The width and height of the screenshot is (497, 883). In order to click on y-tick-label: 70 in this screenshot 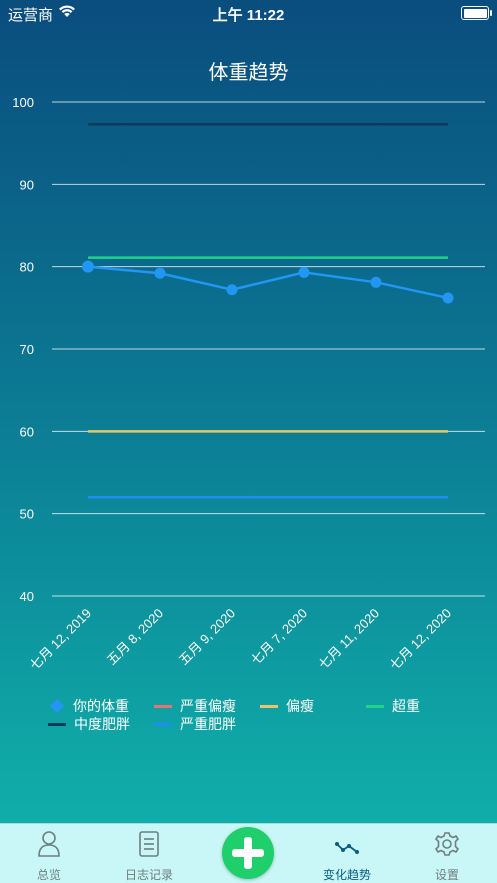, I will do `click(27, 349)`.